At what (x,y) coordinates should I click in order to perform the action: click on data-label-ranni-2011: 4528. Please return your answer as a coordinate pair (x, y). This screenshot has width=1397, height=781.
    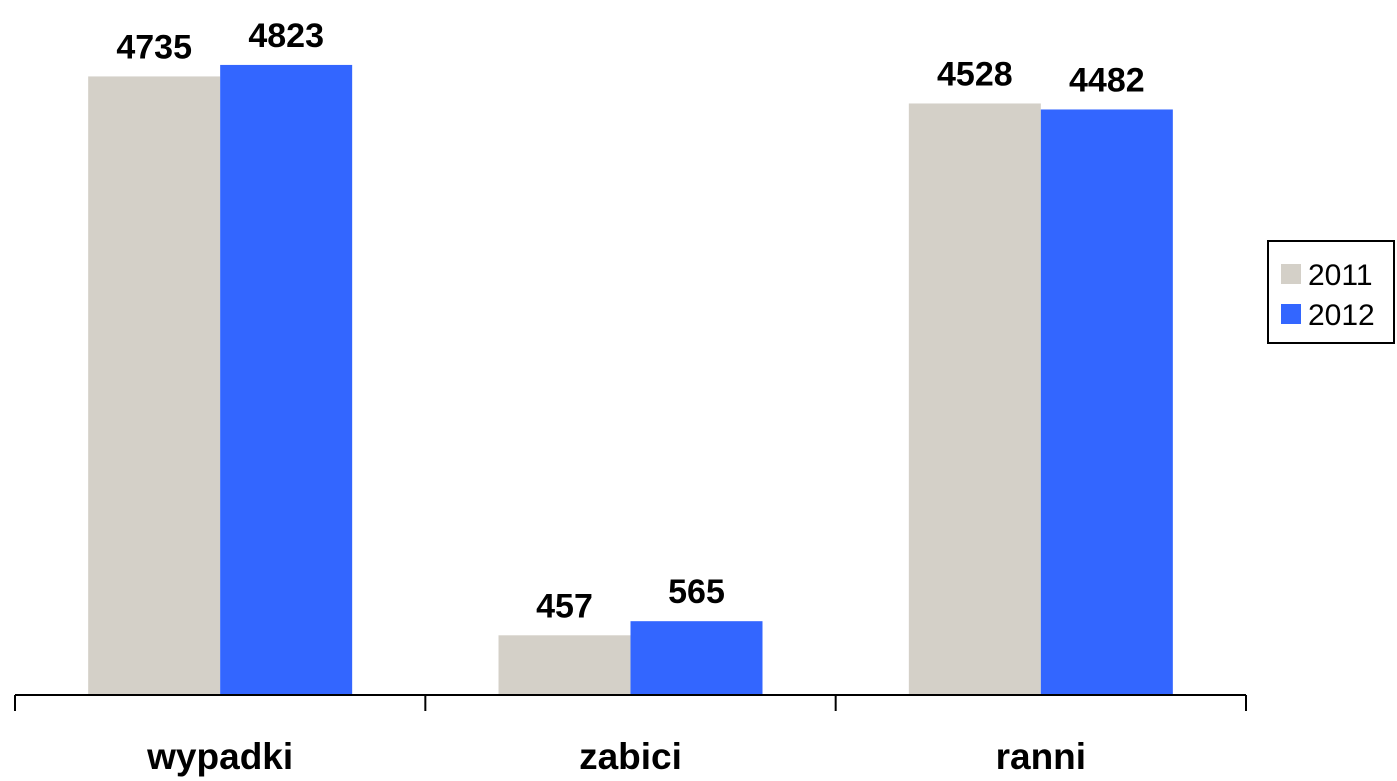
    Looking at the image, I should click on (975, 74).